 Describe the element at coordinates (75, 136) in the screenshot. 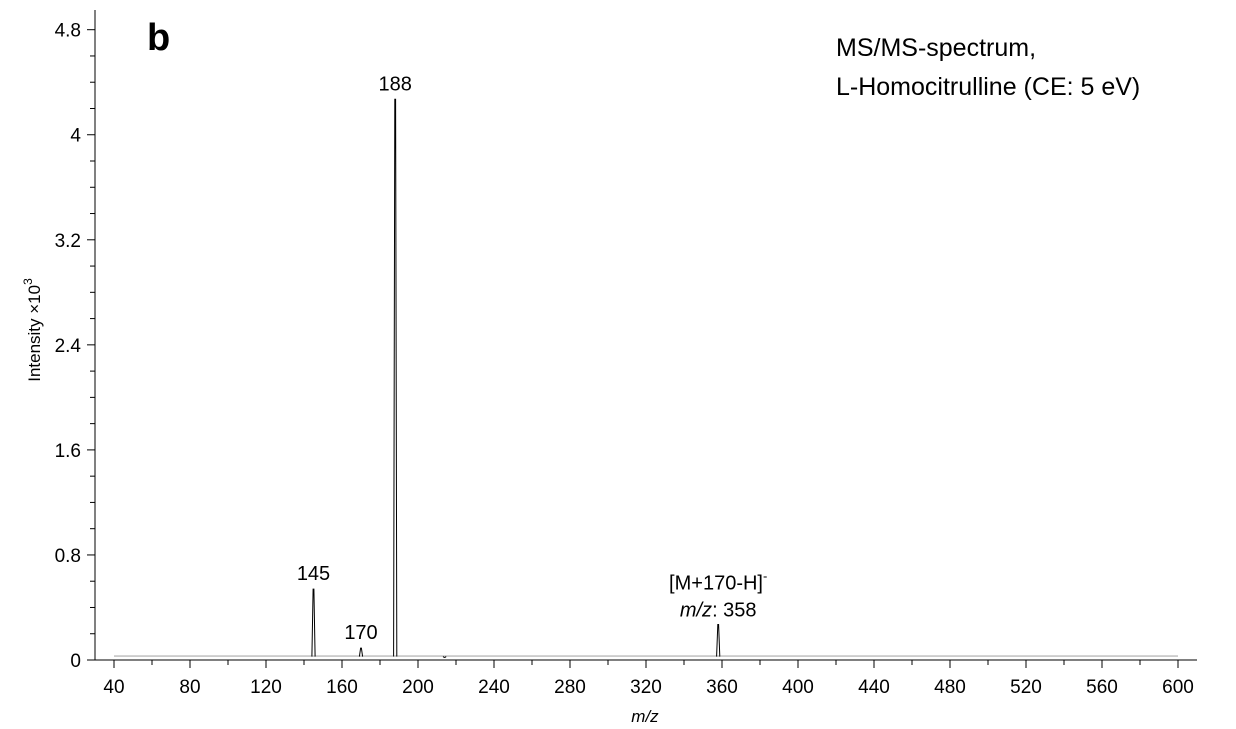

I see `y-tick-label: 4` at that location.